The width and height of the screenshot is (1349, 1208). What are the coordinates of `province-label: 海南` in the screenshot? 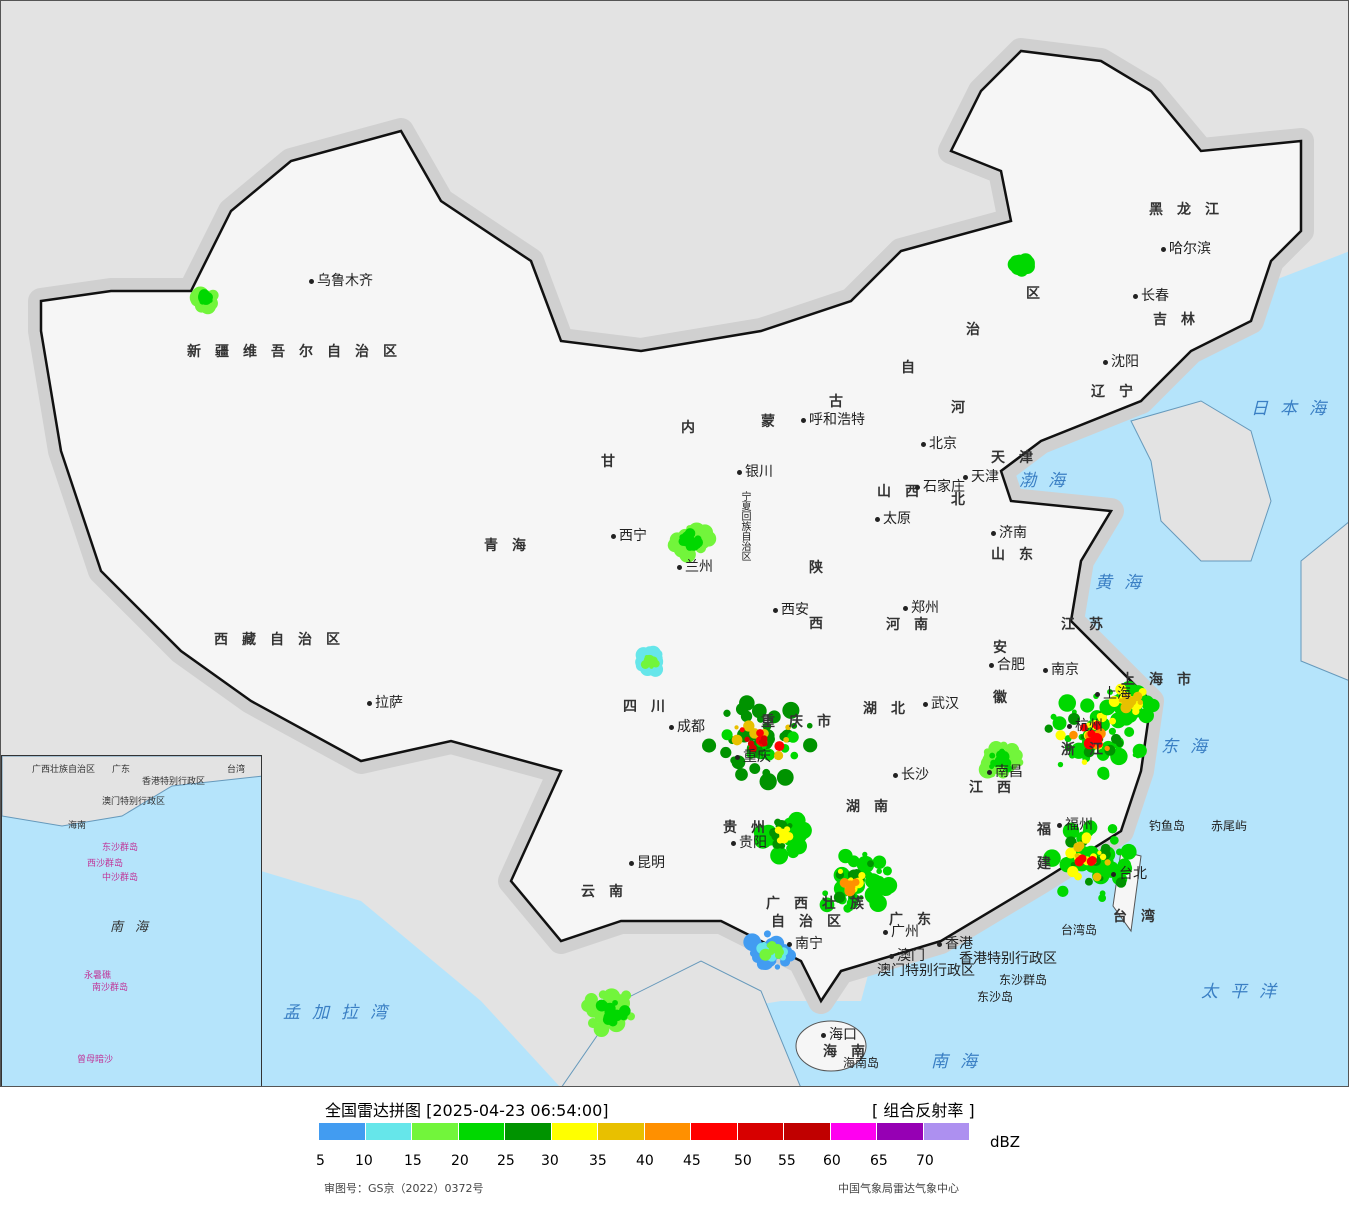 It's located at (851, 1052).